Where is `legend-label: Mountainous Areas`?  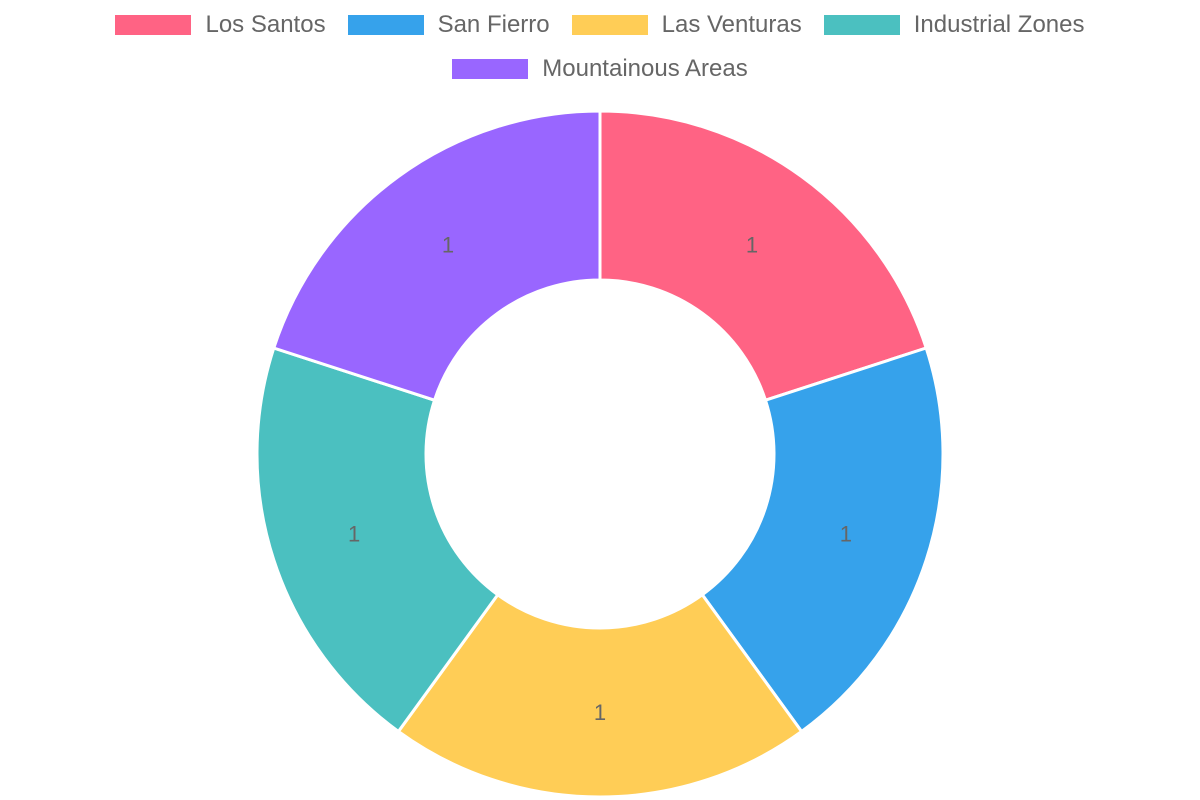
legend-label: Mountainous Areas is located at coordinates (645, 68).